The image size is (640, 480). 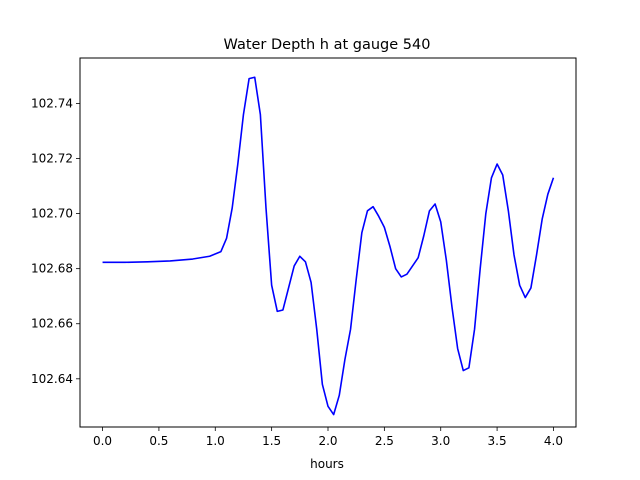 What do you see at coordinates (327, 45) in the screenshot?
I see `chart-title: Water Depth h at gauge 540` at bounding box center [327, 45].